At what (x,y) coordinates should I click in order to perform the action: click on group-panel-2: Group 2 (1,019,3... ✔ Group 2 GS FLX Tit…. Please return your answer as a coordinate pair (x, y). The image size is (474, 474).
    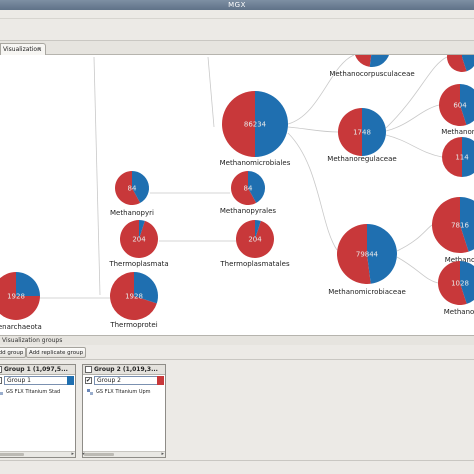
    Looking at the image, I should click on (124, 411).